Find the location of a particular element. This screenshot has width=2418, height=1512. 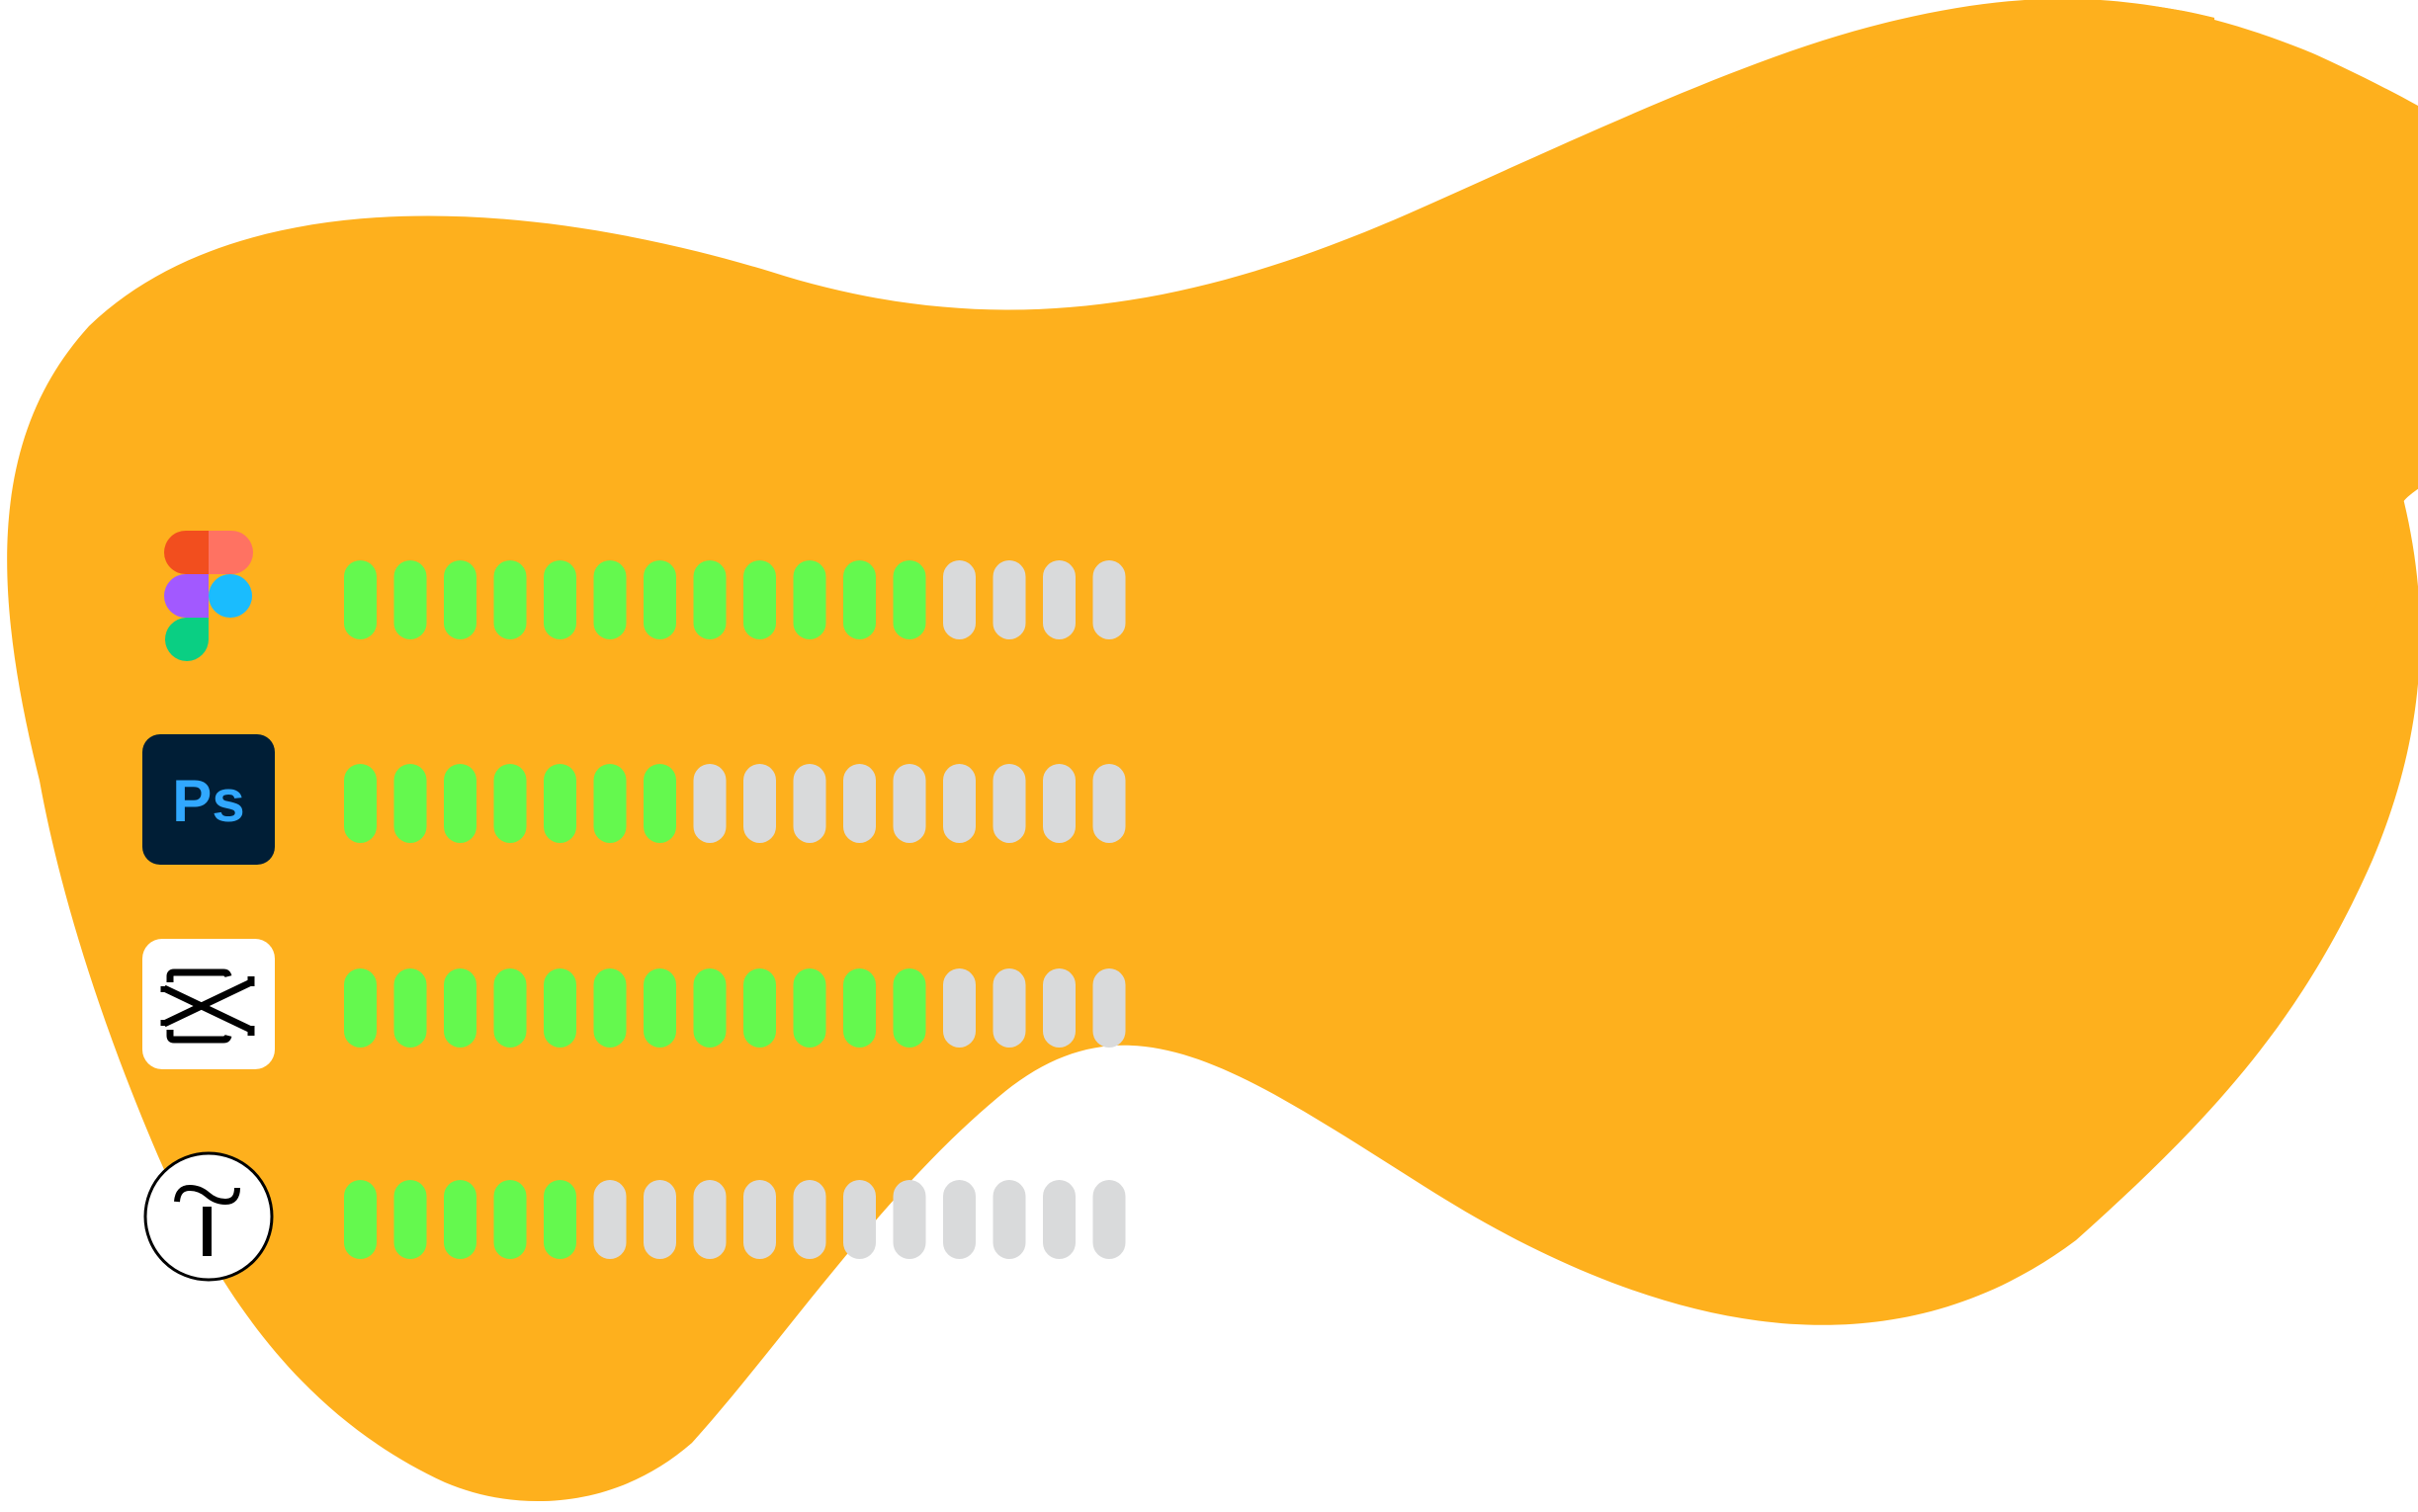

right-edge-white is located at coordinates (2316, 52).